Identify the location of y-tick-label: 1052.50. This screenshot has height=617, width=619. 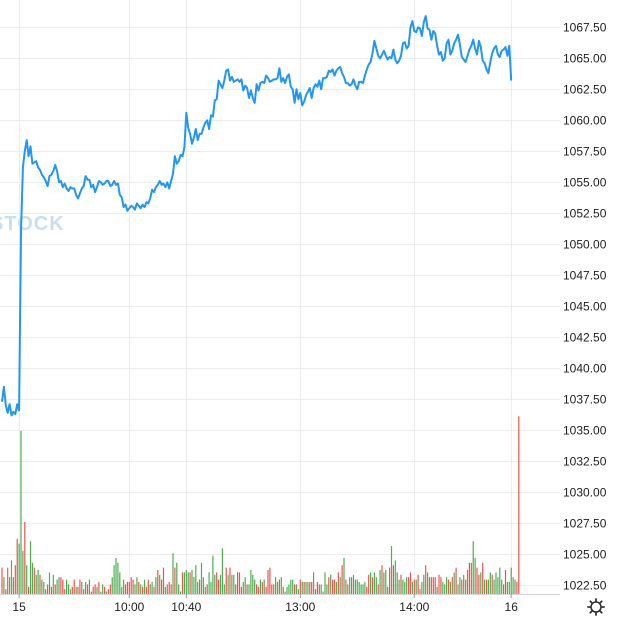
(585, 214).